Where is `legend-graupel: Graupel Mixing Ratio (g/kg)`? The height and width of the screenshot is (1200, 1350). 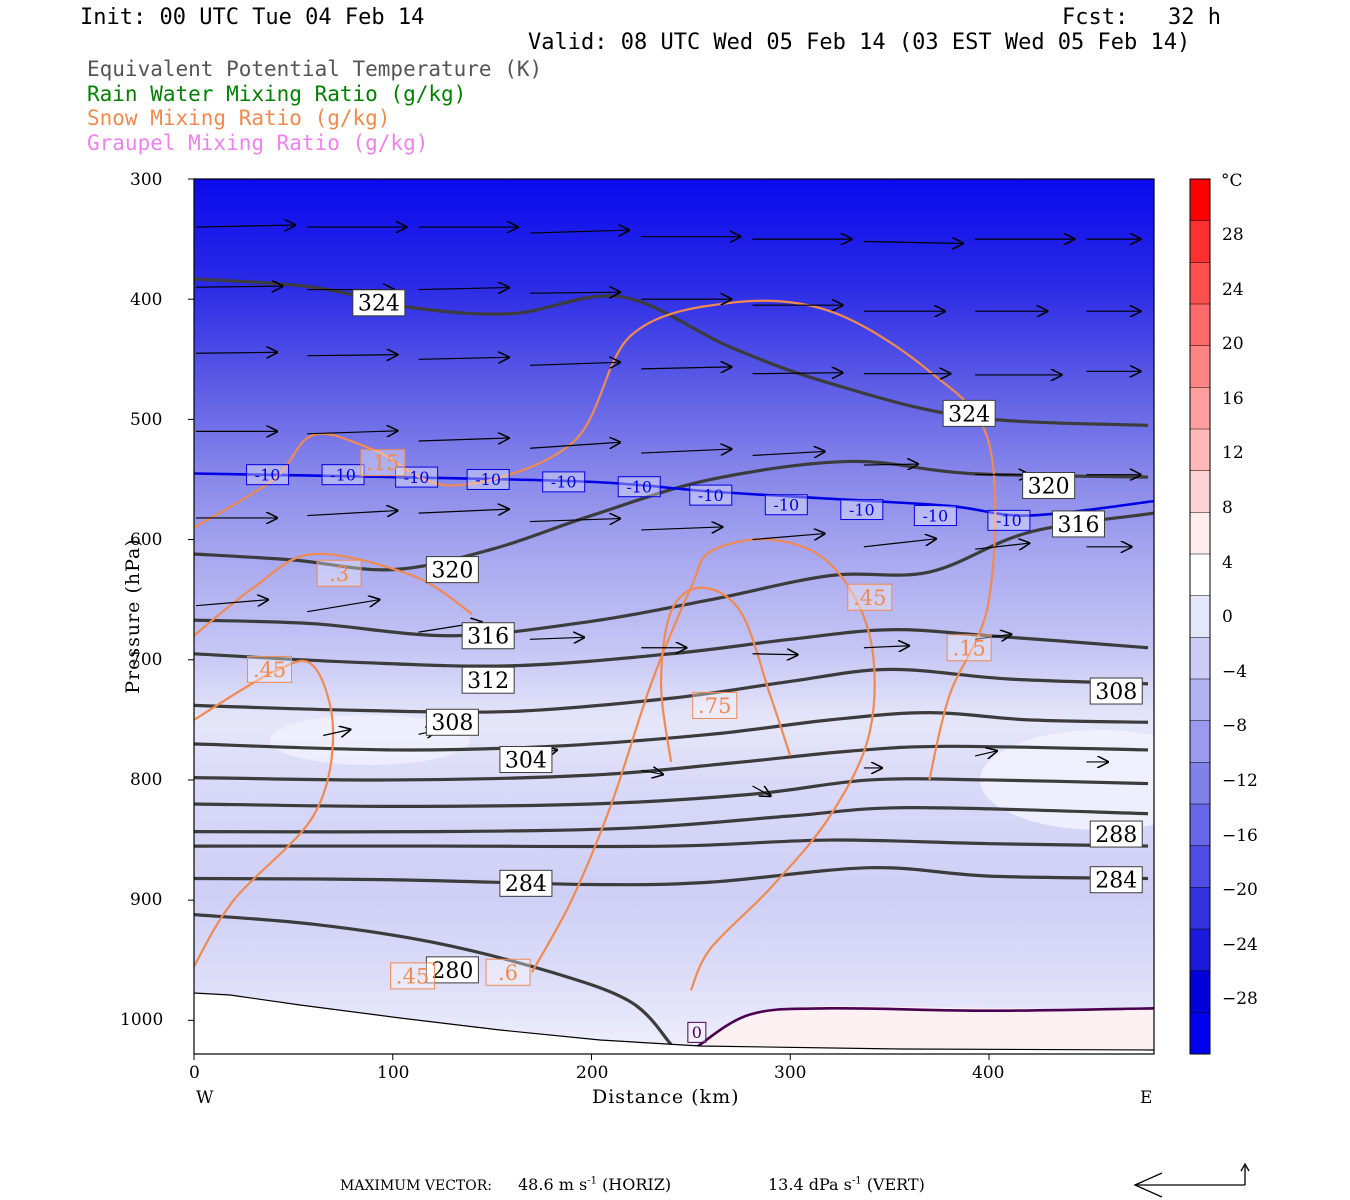 legend-graupel: Graupel Mixing Ratio (g/kg) is located at coordinates (258, 143).